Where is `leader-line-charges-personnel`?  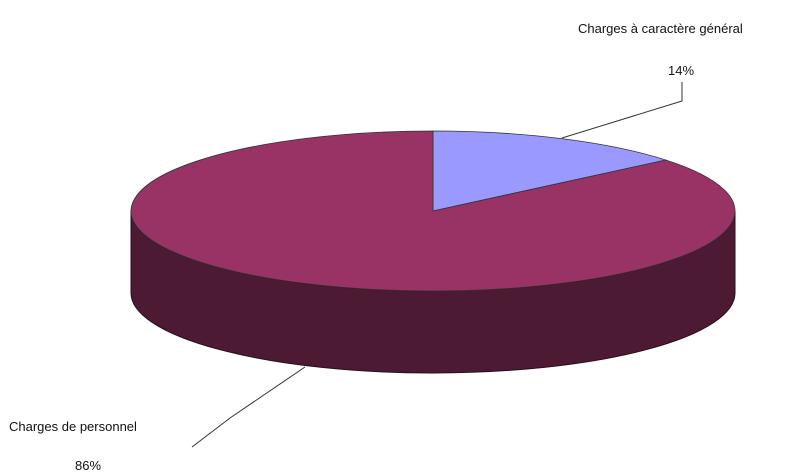 leader-line-charges-personnel is located at coordinates (248, 407).